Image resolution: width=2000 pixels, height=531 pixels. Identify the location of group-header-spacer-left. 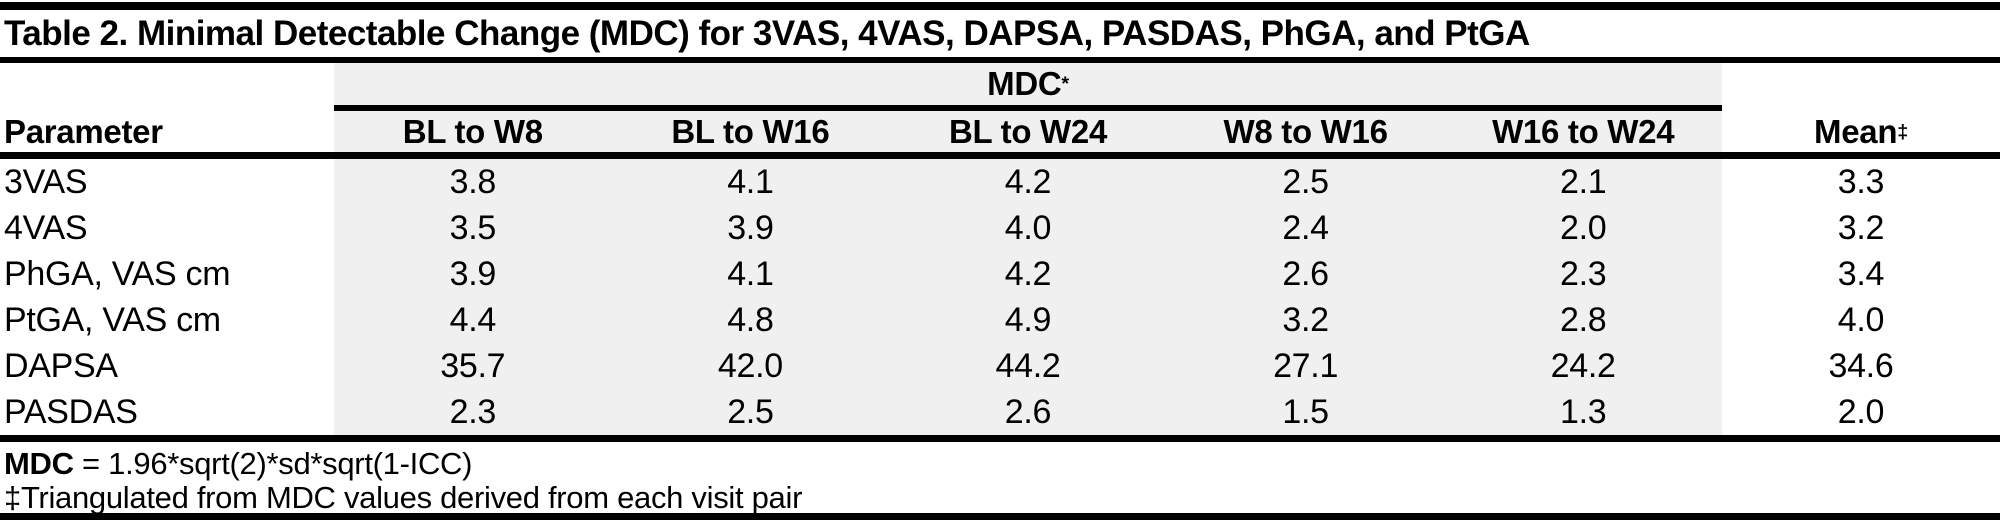
(167, 87).